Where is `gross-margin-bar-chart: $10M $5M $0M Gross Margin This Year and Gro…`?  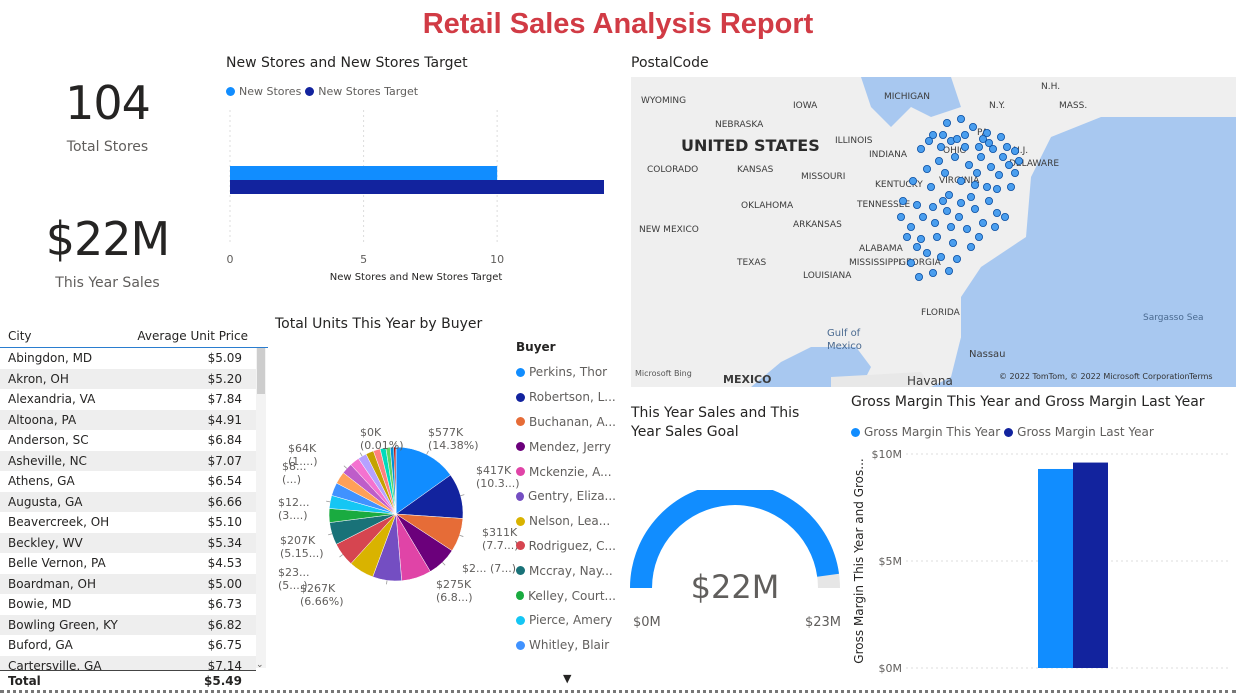
gross-margin-bar-chart: $10M $5M $0M Gross Margin This Year and Gro… is located at coordinates (1040, 562).